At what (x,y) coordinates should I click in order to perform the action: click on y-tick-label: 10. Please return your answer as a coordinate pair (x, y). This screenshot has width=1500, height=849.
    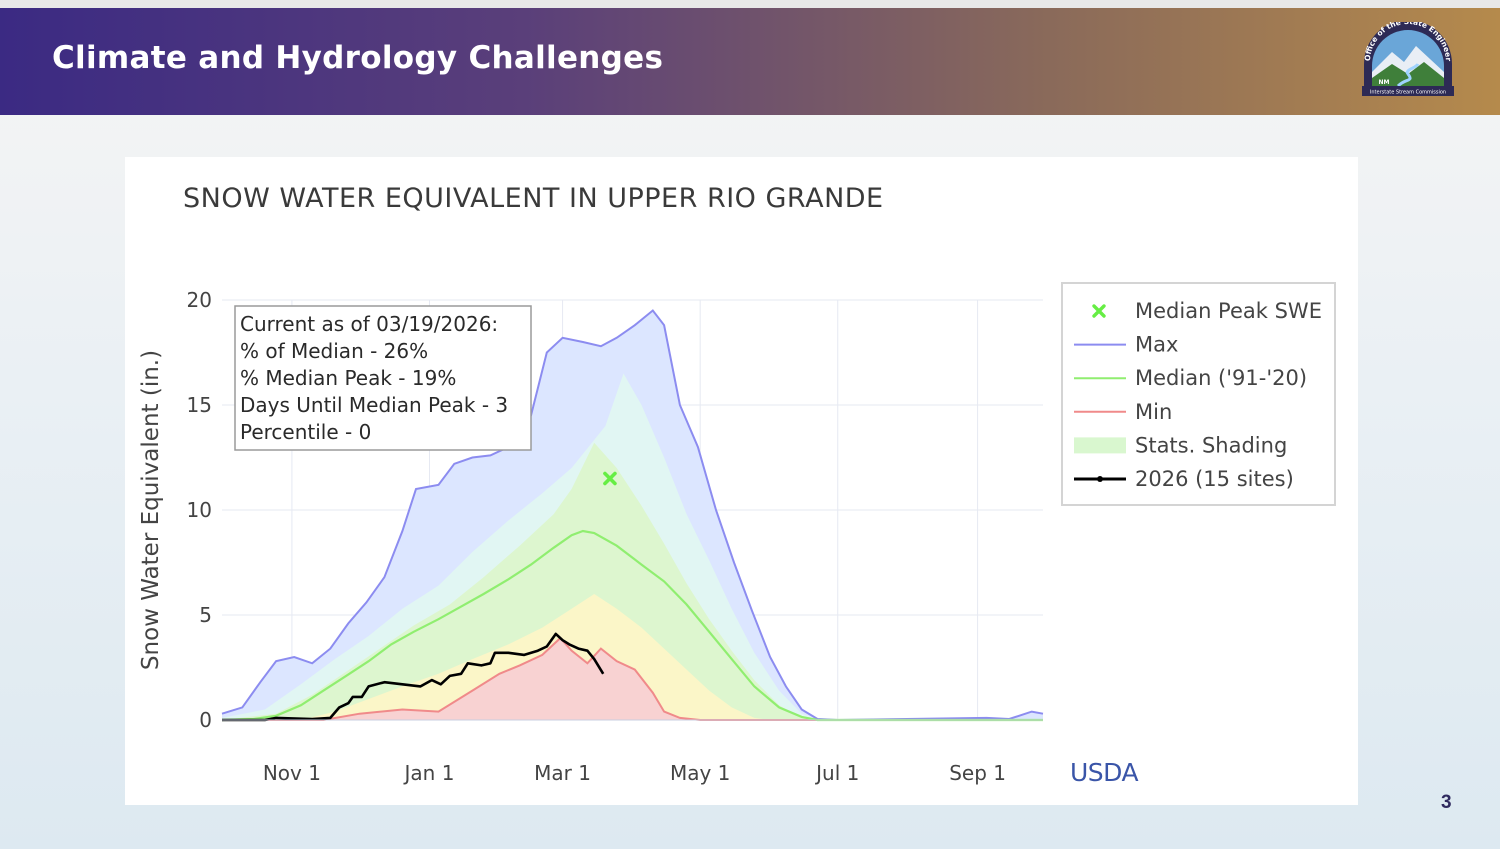
    Looking at the image, I should click on (199, 510).